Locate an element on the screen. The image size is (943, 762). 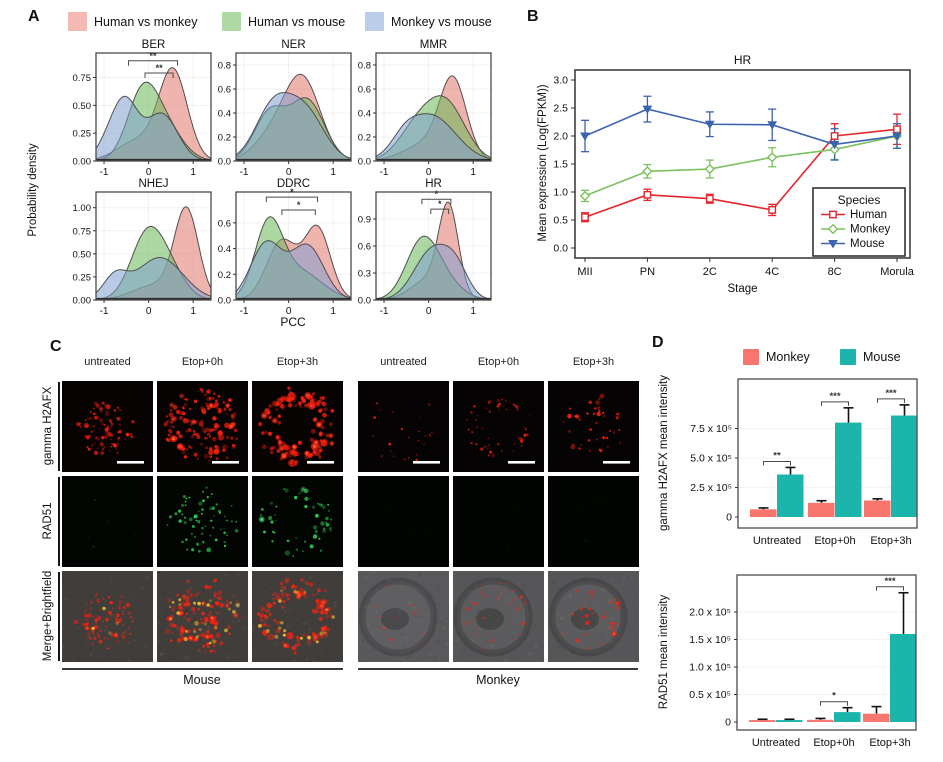
svg-text: Monkey is located at coordinates (870, 230).